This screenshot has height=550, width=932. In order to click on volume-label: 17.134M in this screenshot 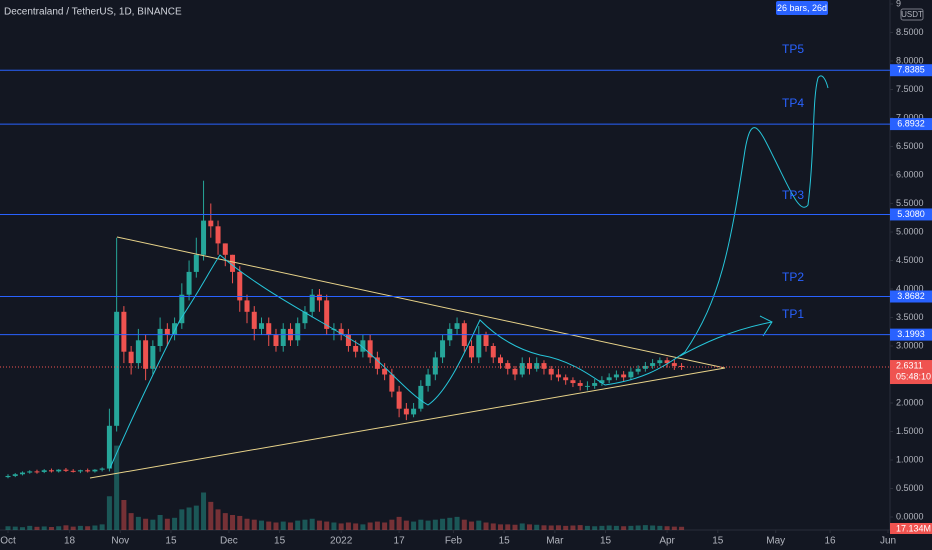, I will do `click(913, 528)`.